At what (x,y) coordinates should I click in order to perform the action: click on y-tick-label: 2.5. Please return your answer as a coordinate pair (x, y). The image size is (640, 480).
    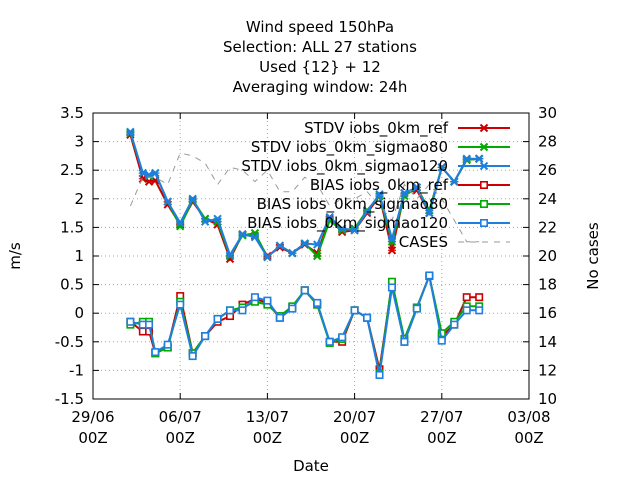
    Looking at the image, I should click on (72, 170).